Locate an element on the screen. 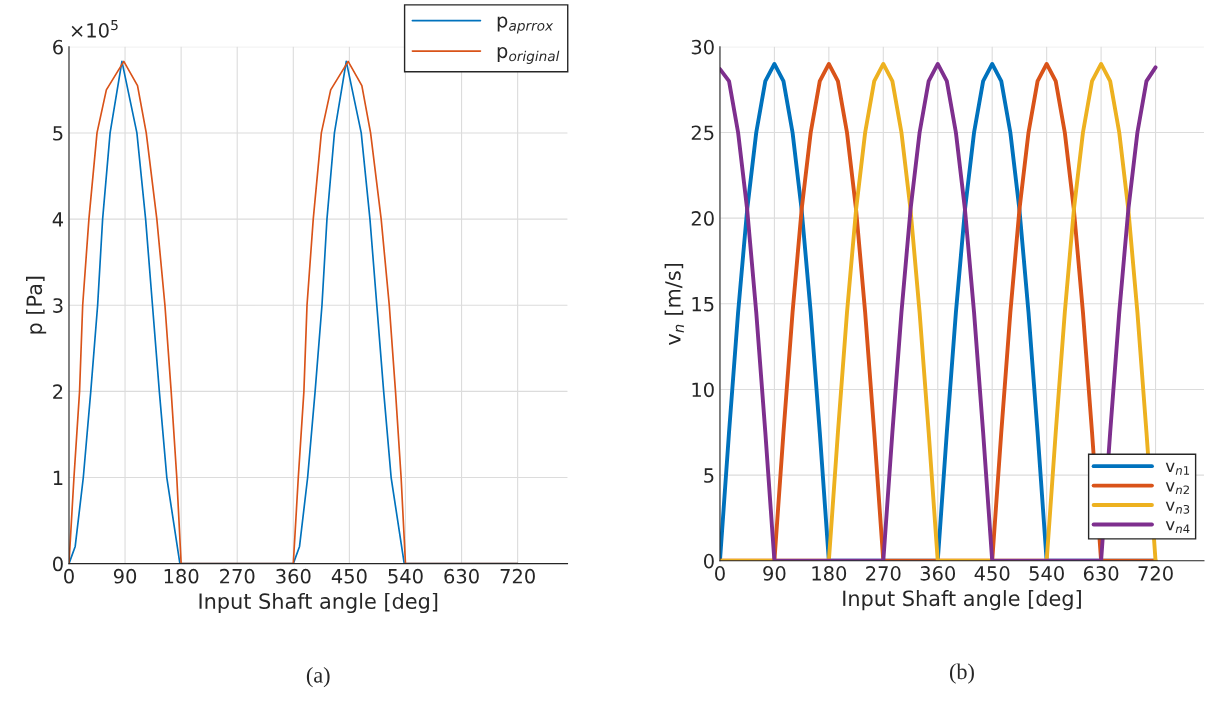 The height and width of the screenshot is (709, 1210). y-tick-label: 25 is located at coordinates (702, 133).